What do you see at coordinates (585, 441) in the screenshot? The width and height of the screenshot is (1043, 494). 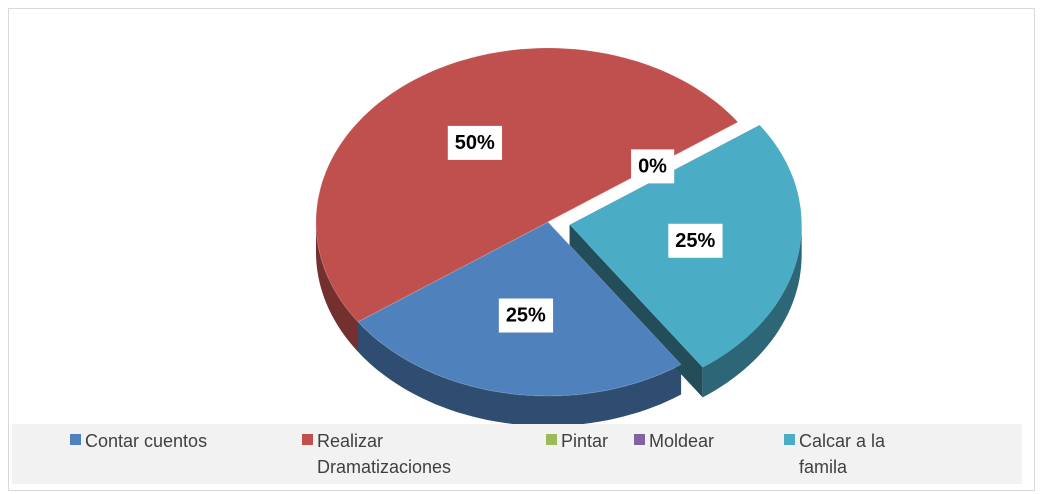 I see `legend-label: Pintar` at bounding box center [585, 441].